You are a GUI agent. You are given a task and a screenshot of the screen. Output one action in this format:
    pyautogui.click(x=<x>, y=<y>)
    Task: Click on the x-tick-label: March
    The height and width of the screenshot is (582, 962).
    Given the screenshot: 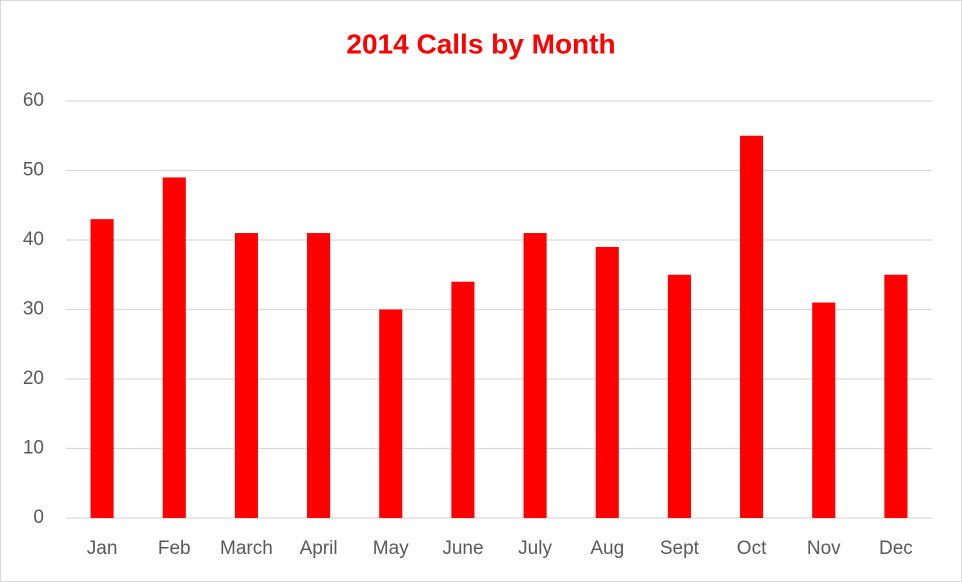 What is the action you would take?
    pyautogui.click(x=246, y=548)
    